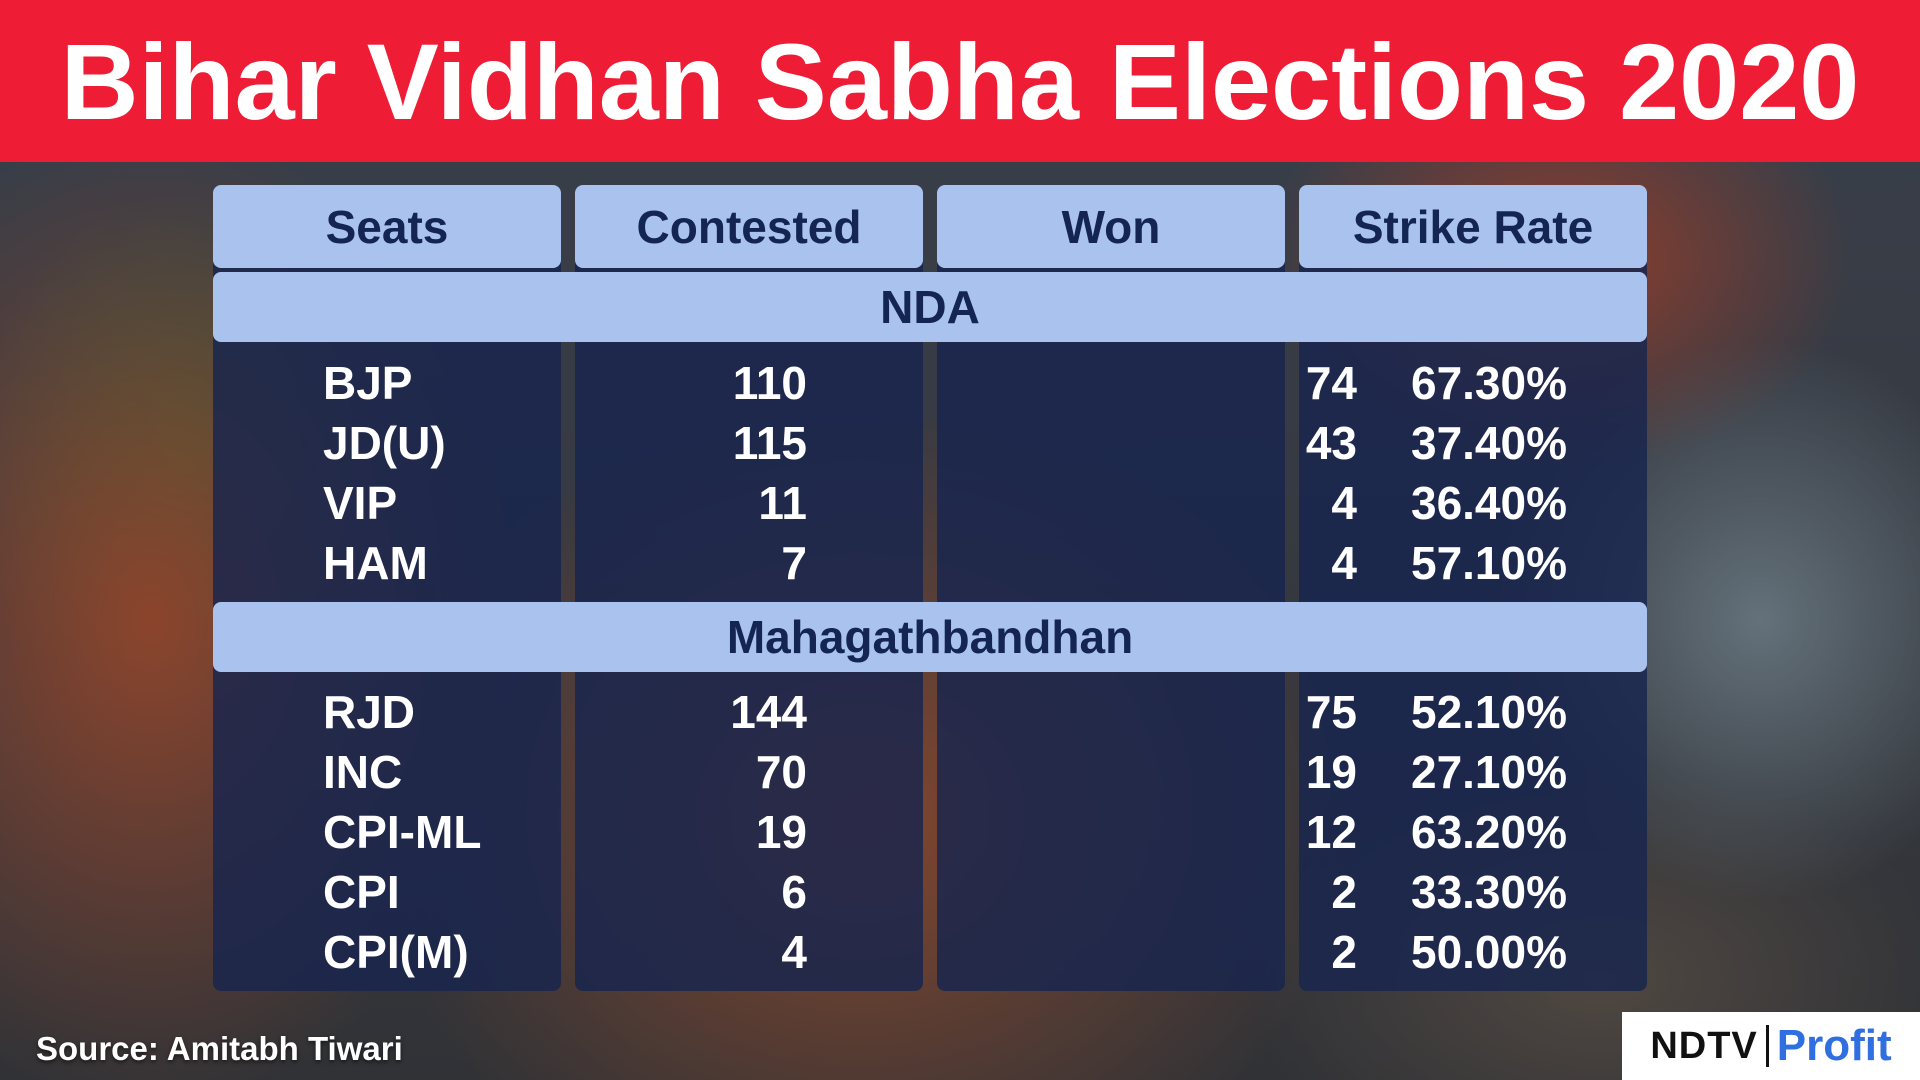 This screenshot has width=1920, height=1080. Describe the element at coordinates (1111, 226) in the screenshot. I see `header-won: Won` at that location.